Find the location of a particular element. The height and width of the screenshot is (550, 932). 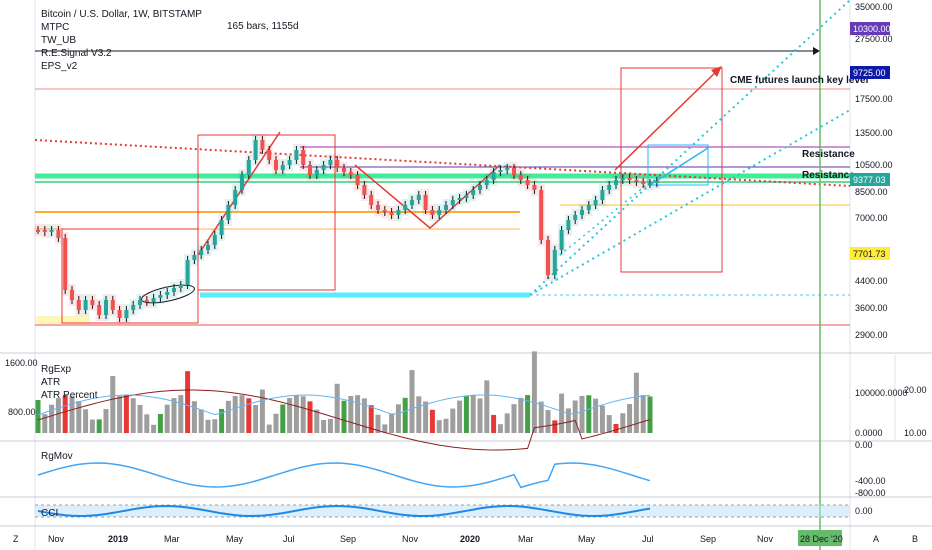

rgexp-histogram is located at coordinates (344, 392).